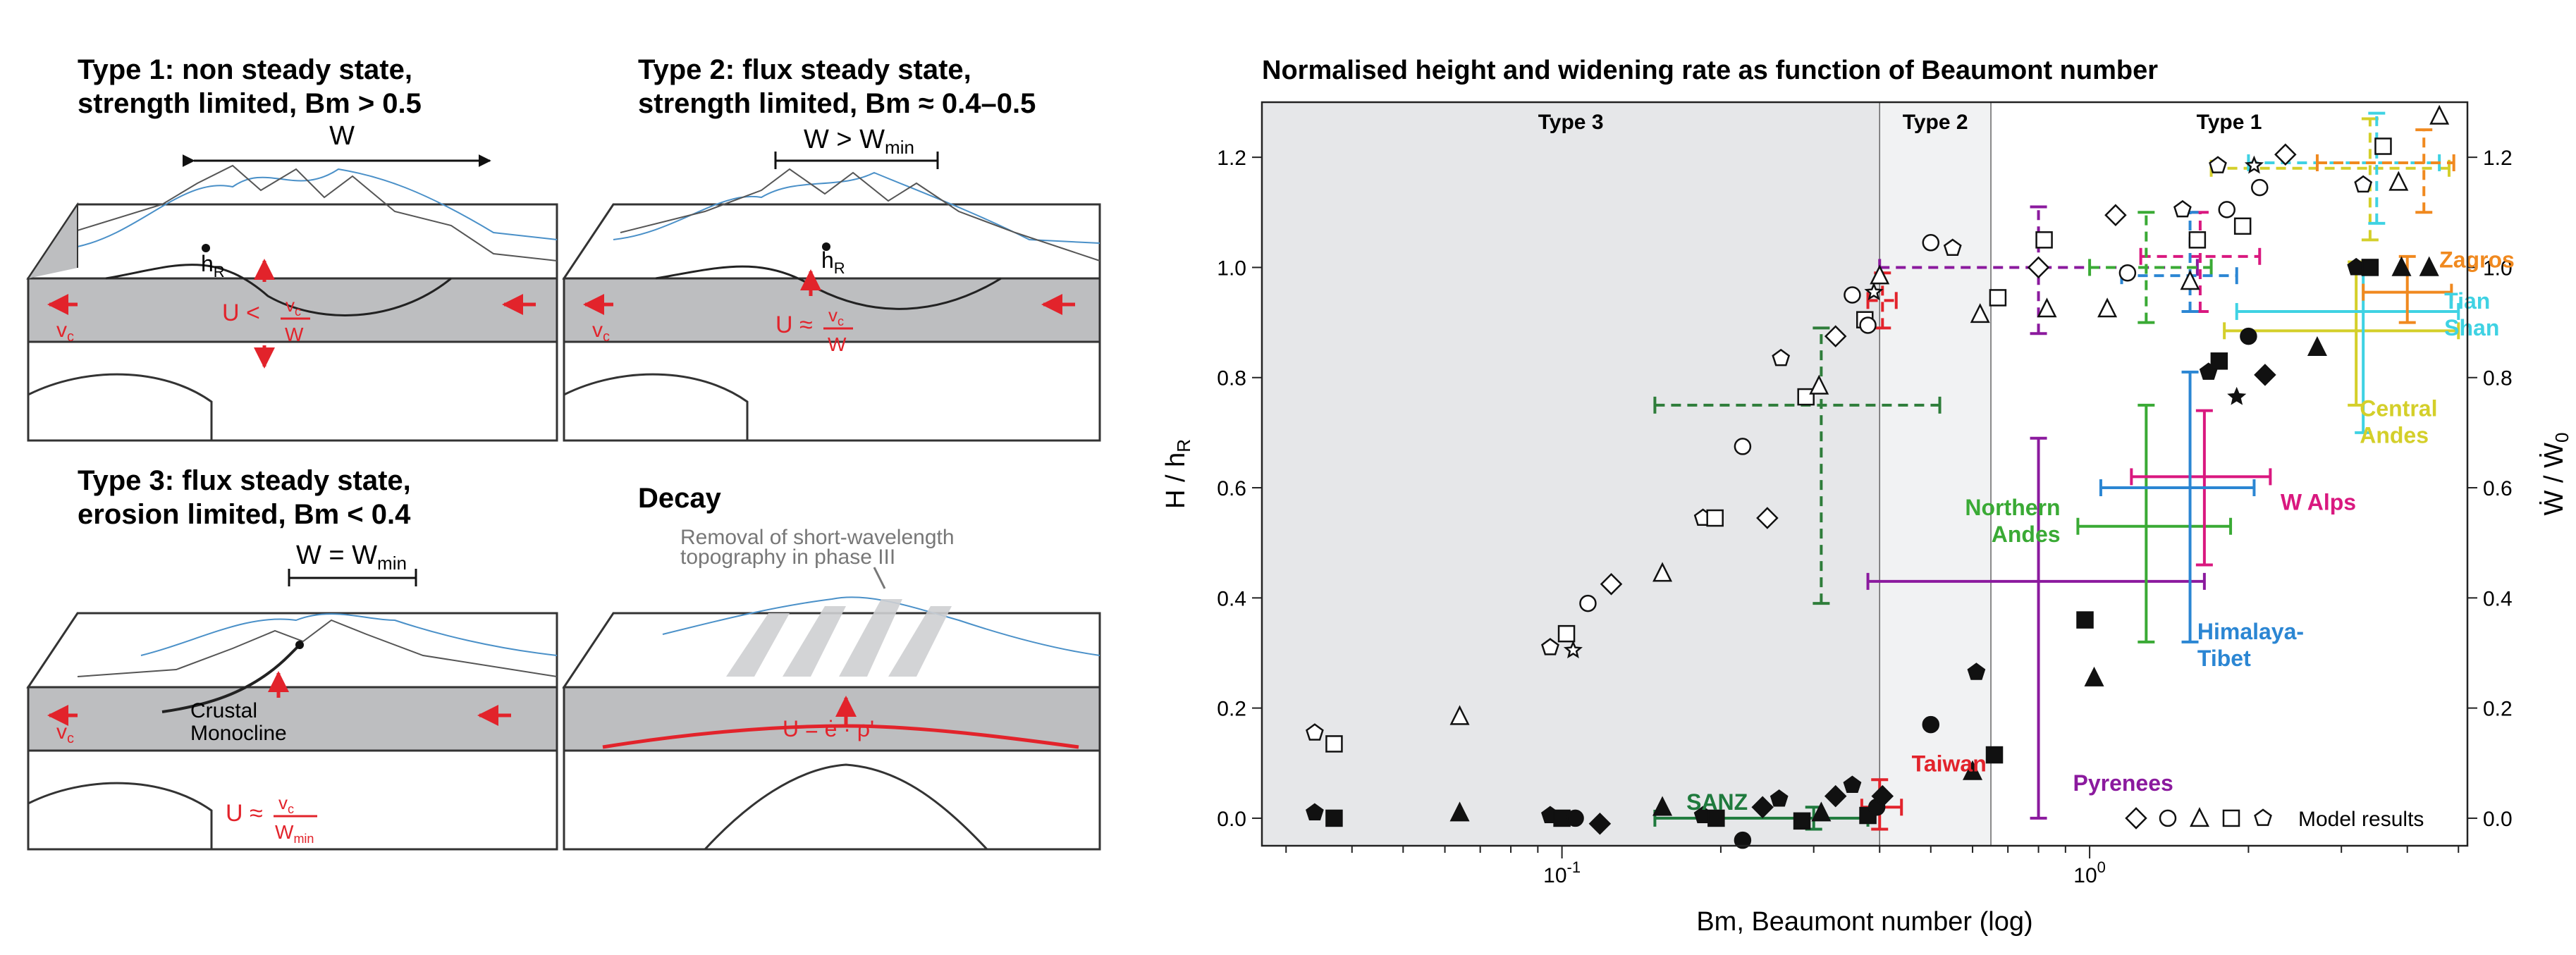 The image size is (2576, 955). Describe the element at coordinates (2471, 327) in the screenshot. I see `natural-example-label-line2: Shan` at that location.